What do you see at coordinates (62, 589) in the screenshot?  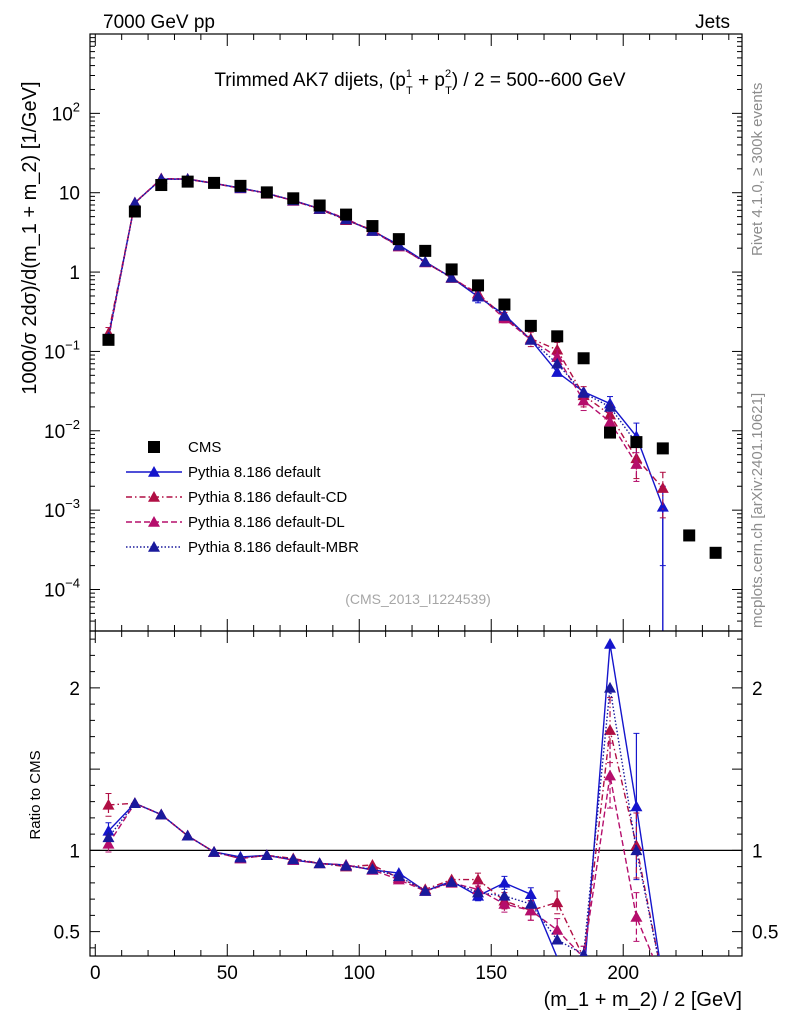 I see `main-y-tick-label: 10⁻⁴` at bounding box center [62, 589].